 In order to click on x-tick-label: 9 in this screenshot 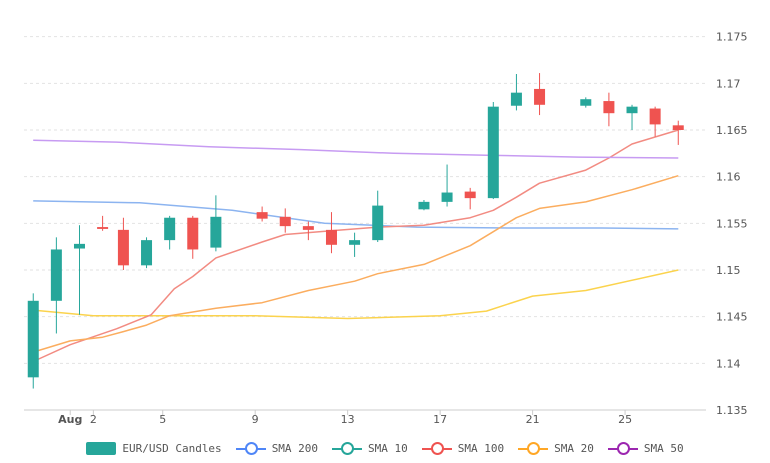, I will do `click(255, 419)`.